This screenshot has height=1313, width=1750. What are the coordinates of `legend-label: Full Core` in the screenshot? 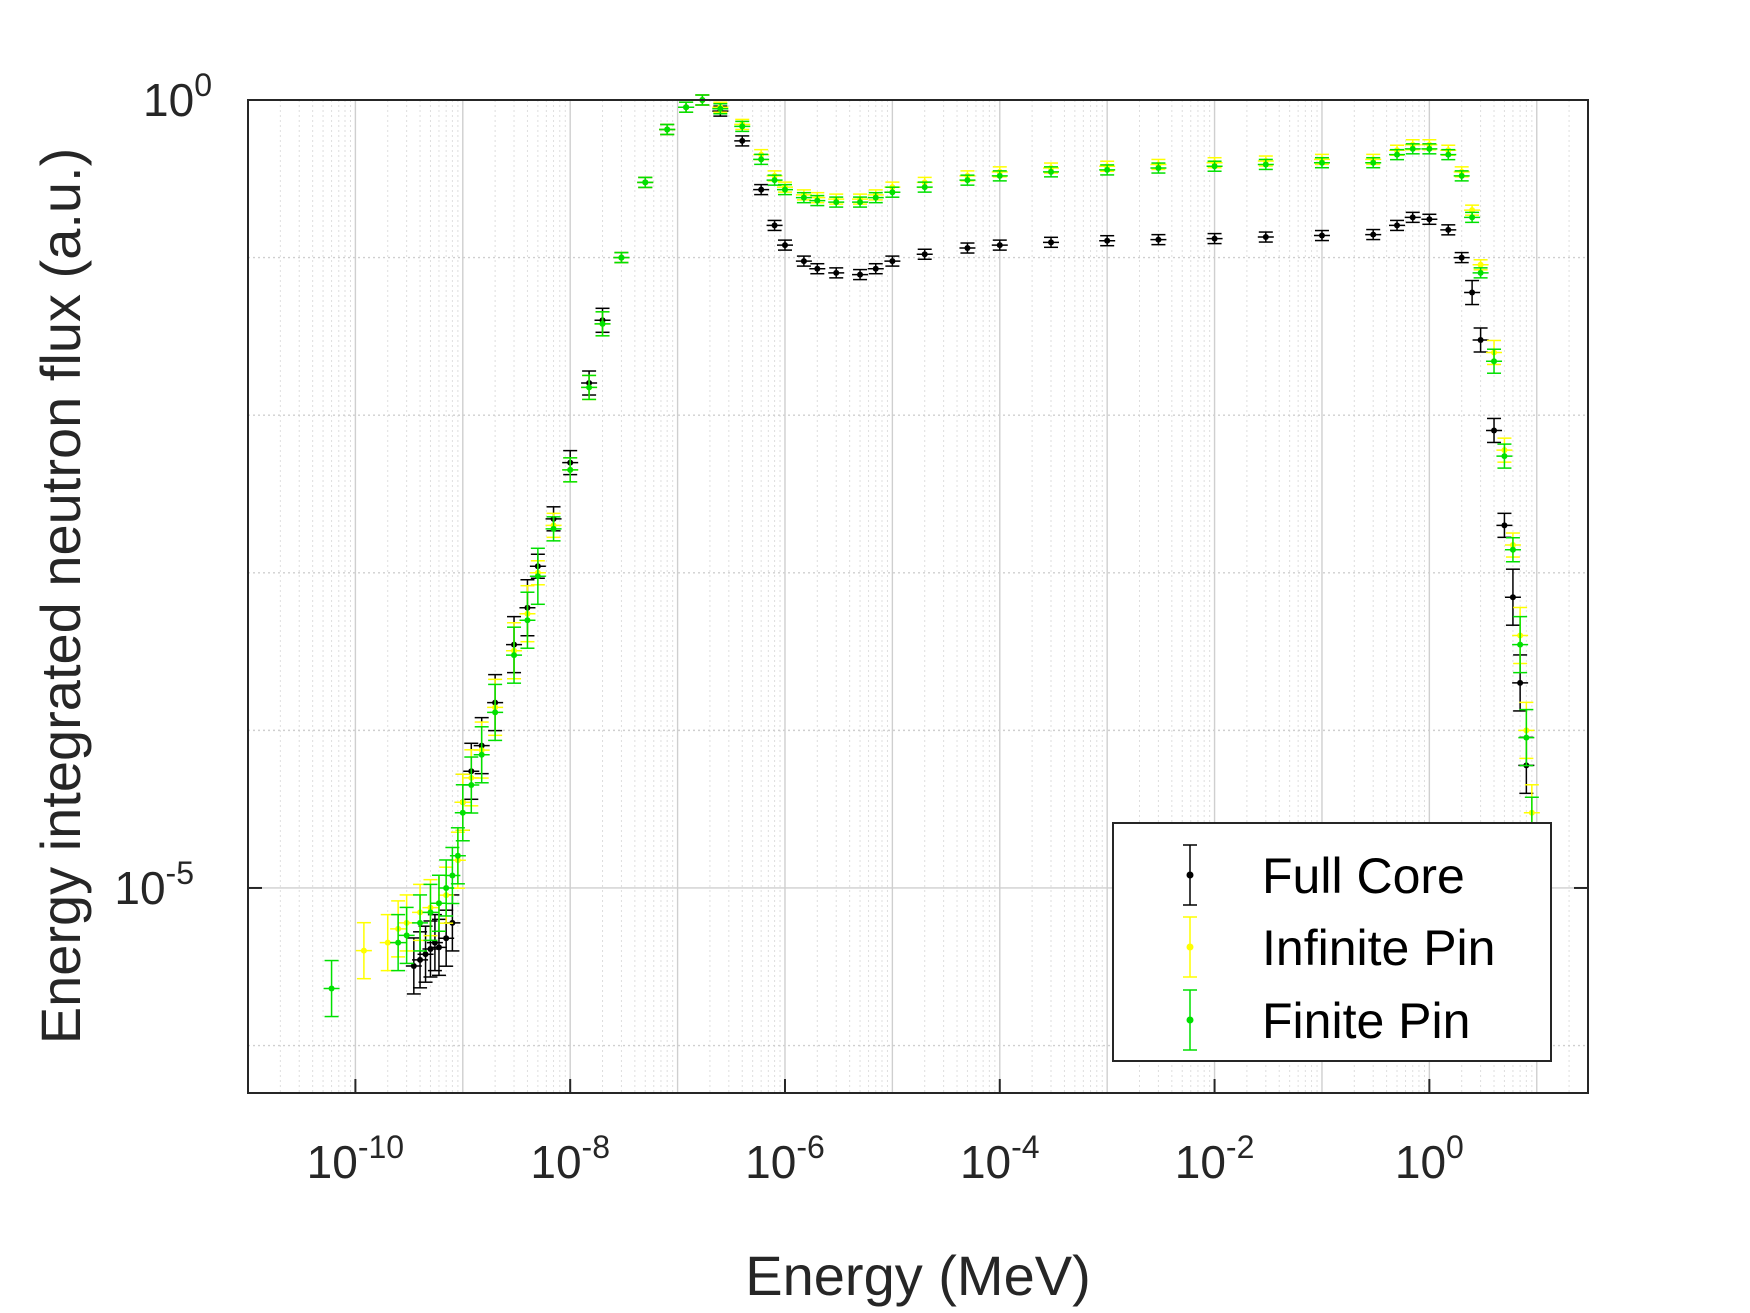 It's located at (1363, 876).